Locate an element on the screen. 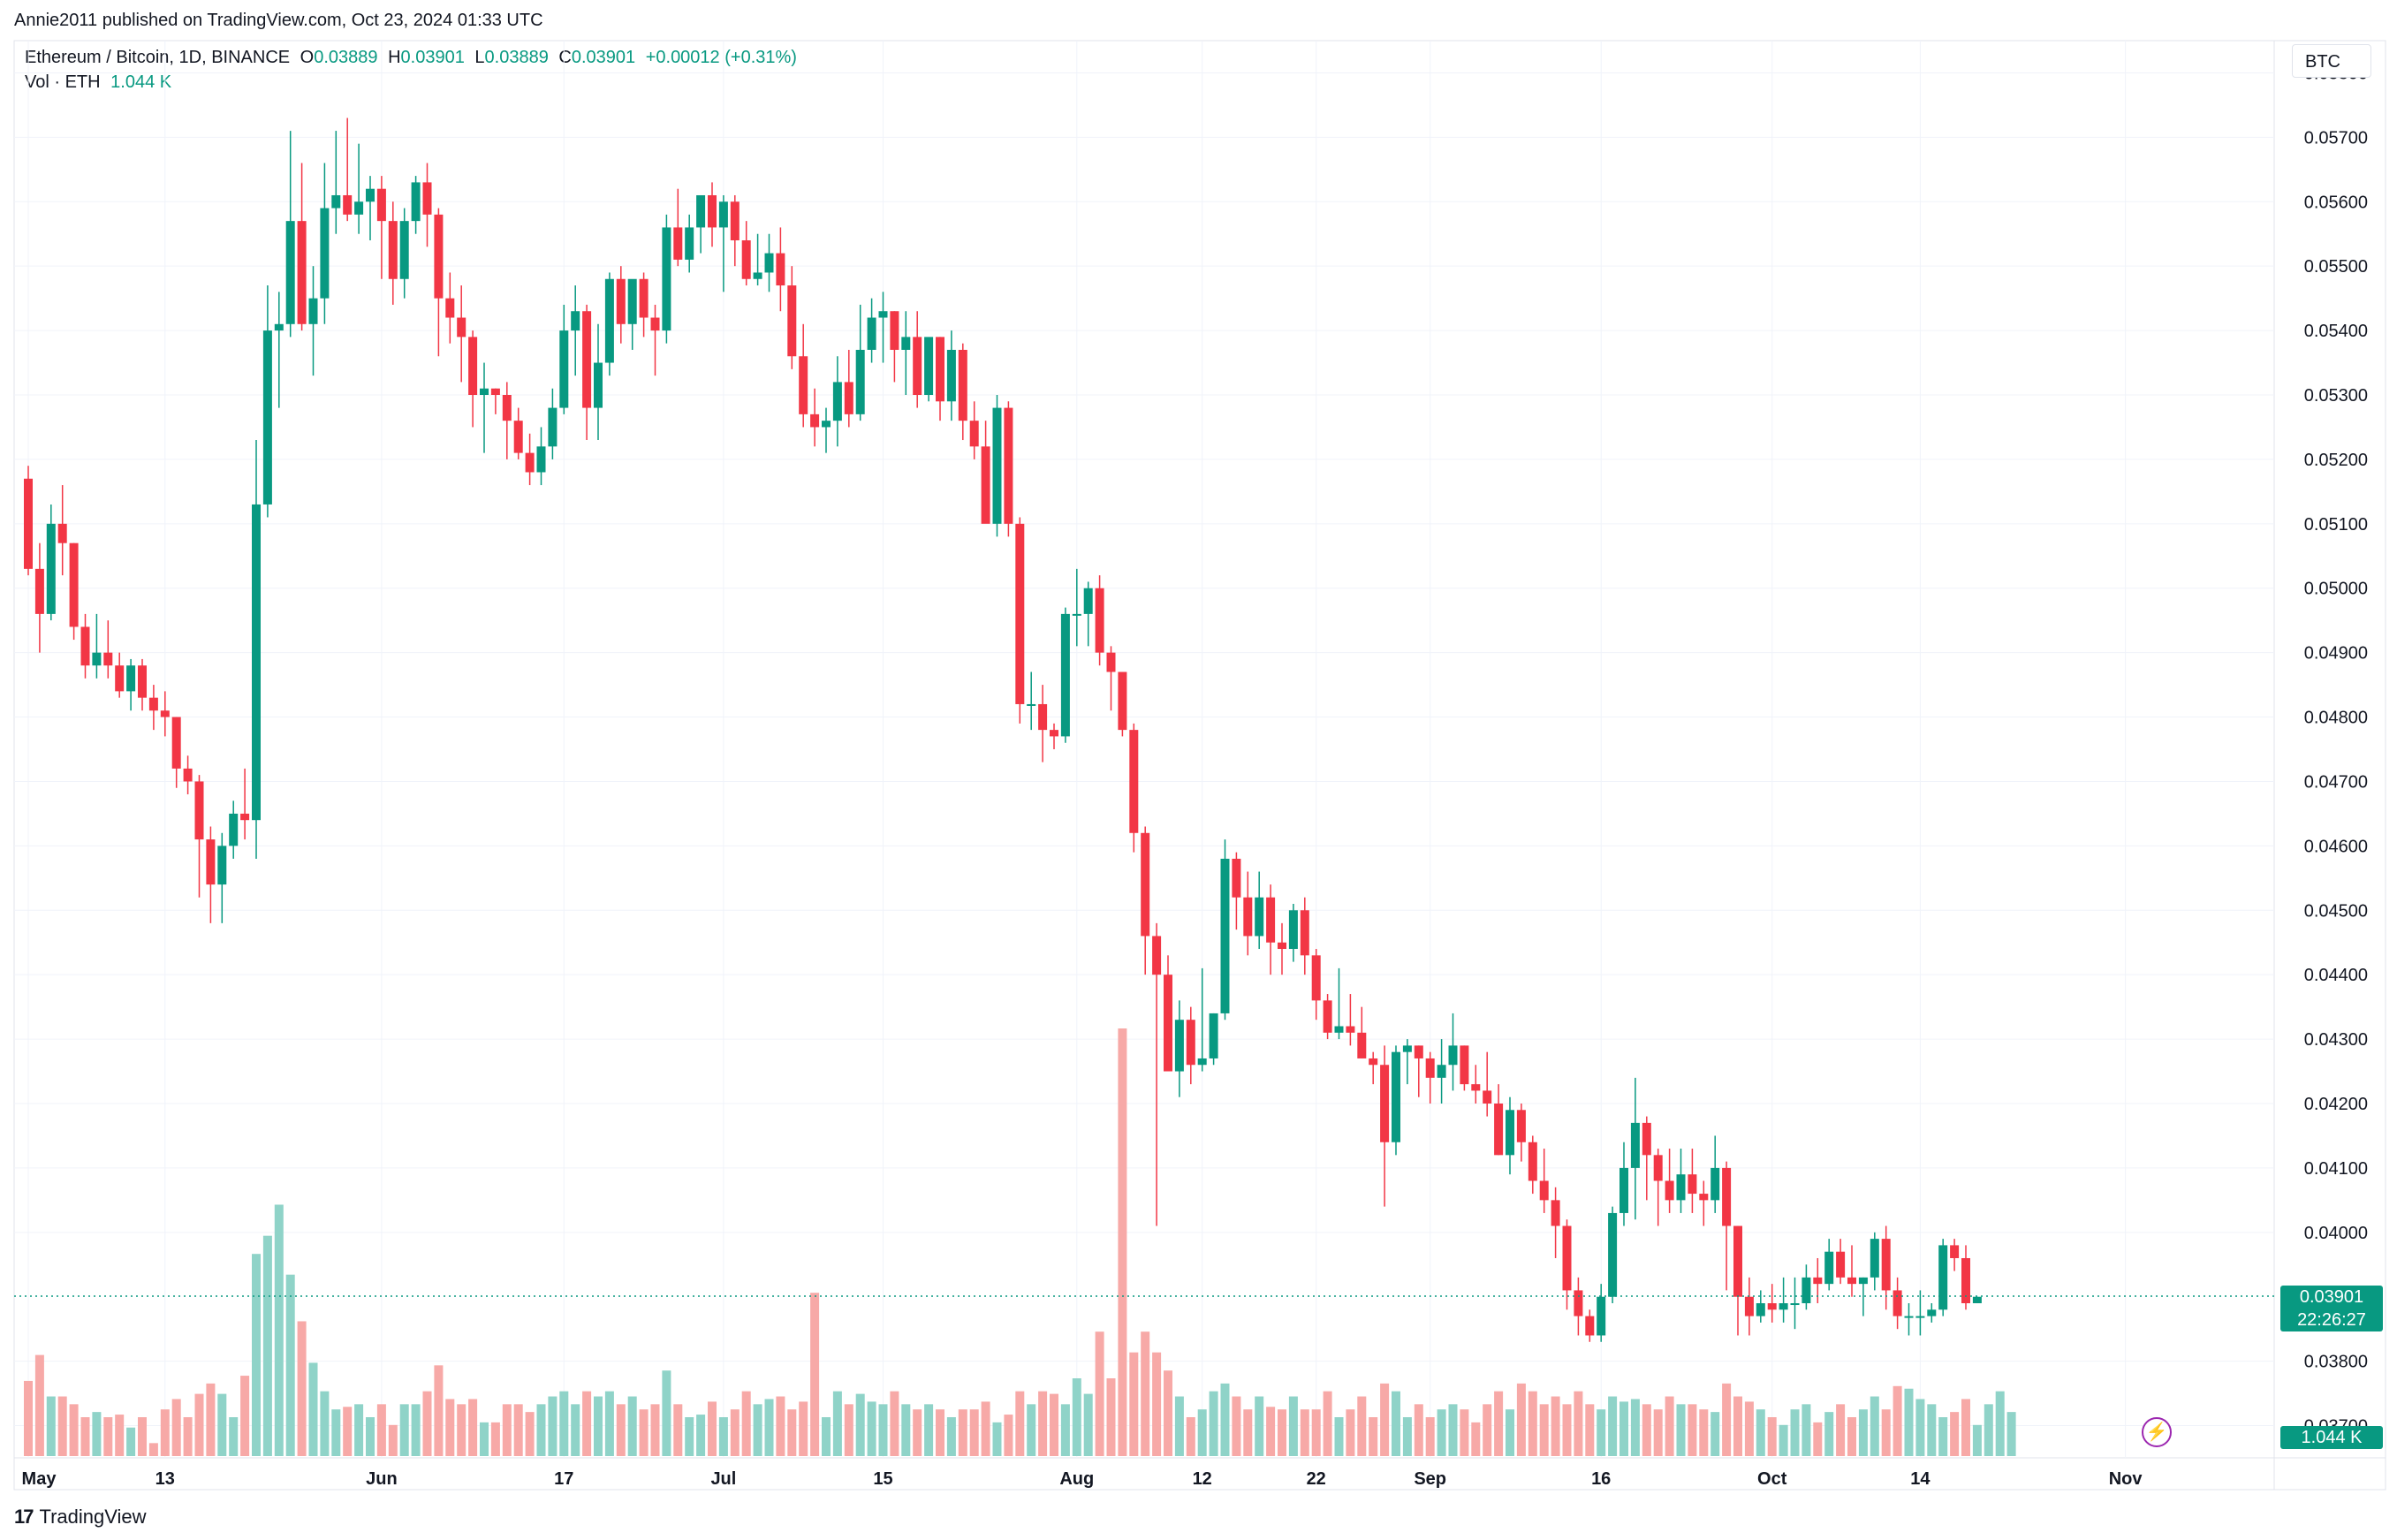 This screenshot has height=1540, width=2397. unit-label: BTC is located at coordinates (2331, 61).